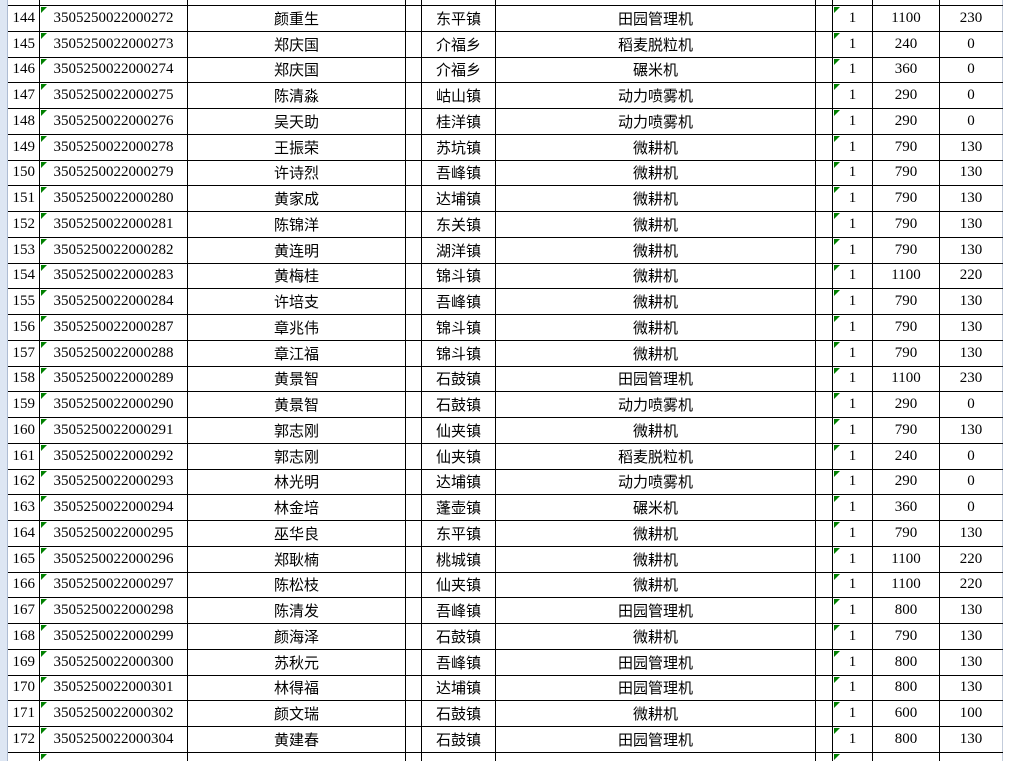 This screenshot has width=1013, height=761. What do you see at coordinates (24, 276) in the screenshot?
I see `cell-seq: 154` at bounding box center [24, 276].